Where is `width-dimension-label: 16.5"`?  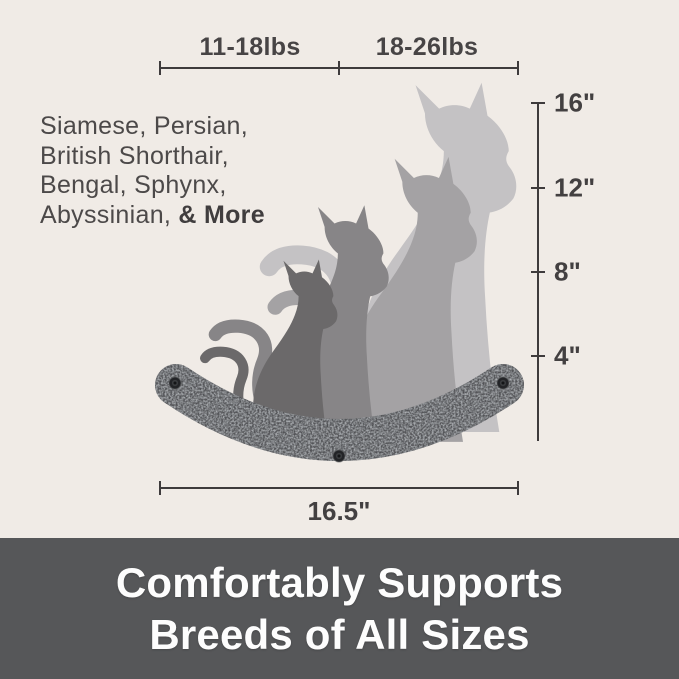
width-dimension-label: 16.5" is located at coordinates (339, 511).